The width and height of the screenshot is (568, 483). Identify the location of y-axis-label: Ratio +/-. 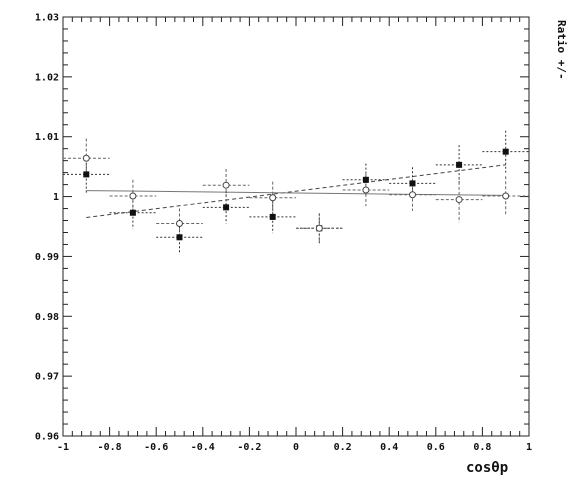
(561, 50).